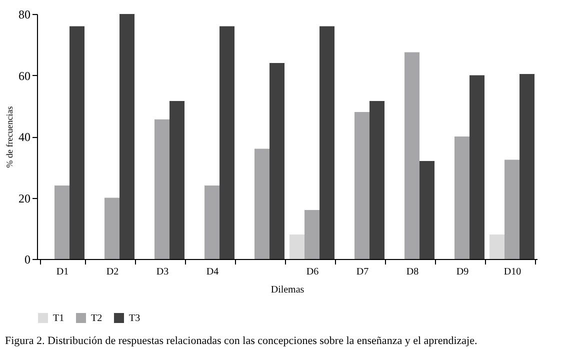  What do you see at coordinates (58, 318) in the screenshot?
I see `legend-label: T1` at bounding box center [58, 318].